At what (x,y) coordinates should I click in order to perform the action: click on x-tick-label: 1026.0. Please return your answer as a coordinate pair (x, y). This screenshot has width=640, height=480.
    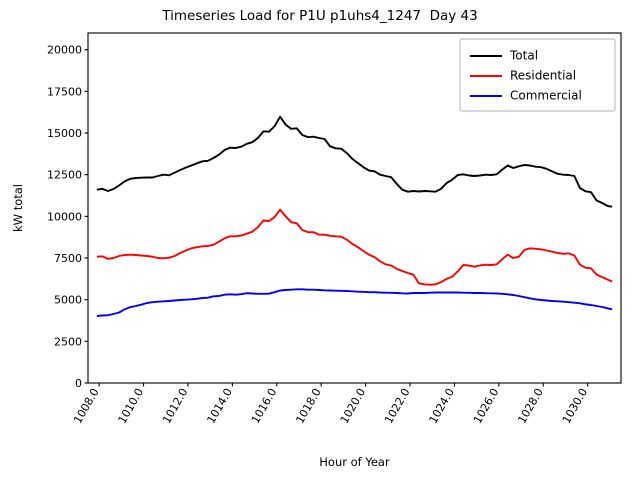
    Looking at the image, I should click on (486, 406).